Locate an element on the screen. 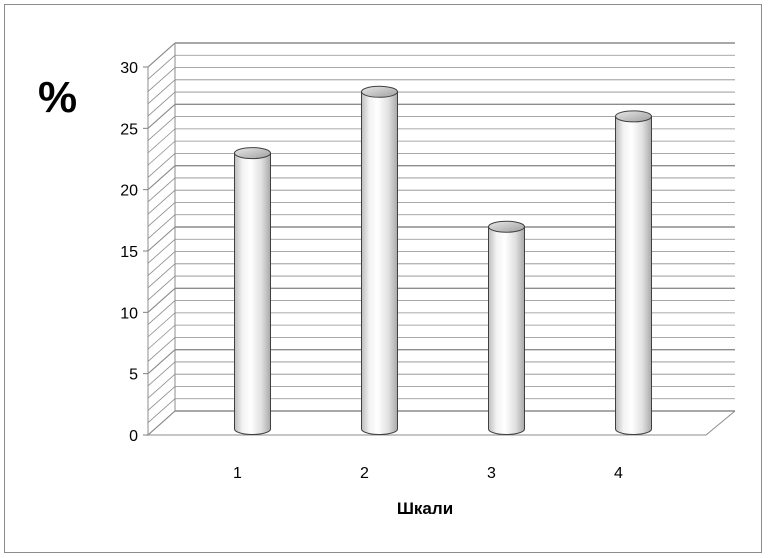  x-tick-label: 1 is located at coordinates (237, 473).